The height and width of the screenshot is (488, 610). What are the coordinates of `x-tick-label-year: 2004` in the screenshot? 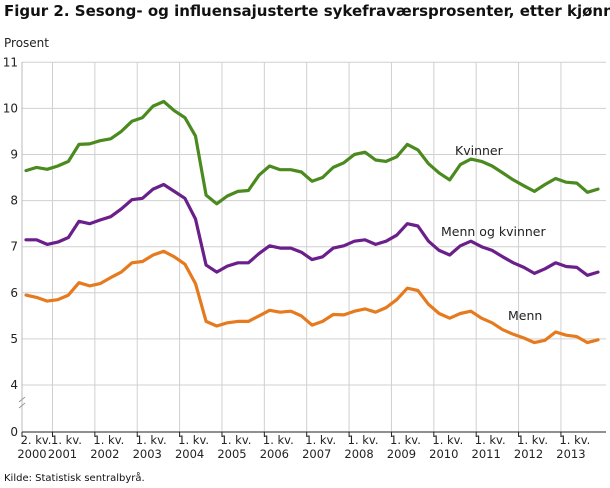 It's located at (189, 454).